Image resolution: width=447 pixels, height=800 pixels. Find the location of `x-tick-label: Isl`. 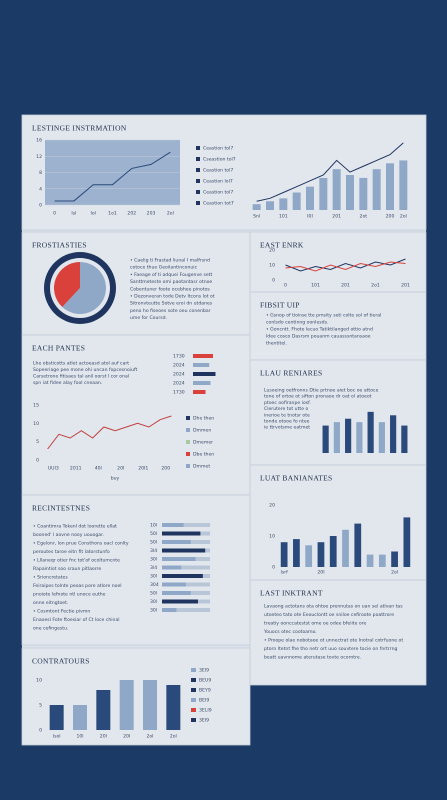

x-tick-label: Isl is located at coordinates (73, 214).